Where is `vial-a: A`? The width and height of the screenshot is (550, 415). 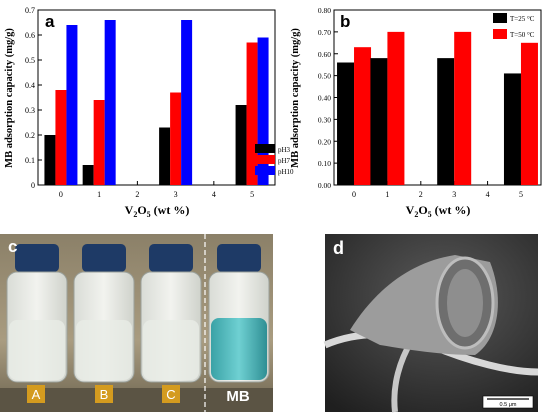 vial-a: A is located at coordinates (37, 323).